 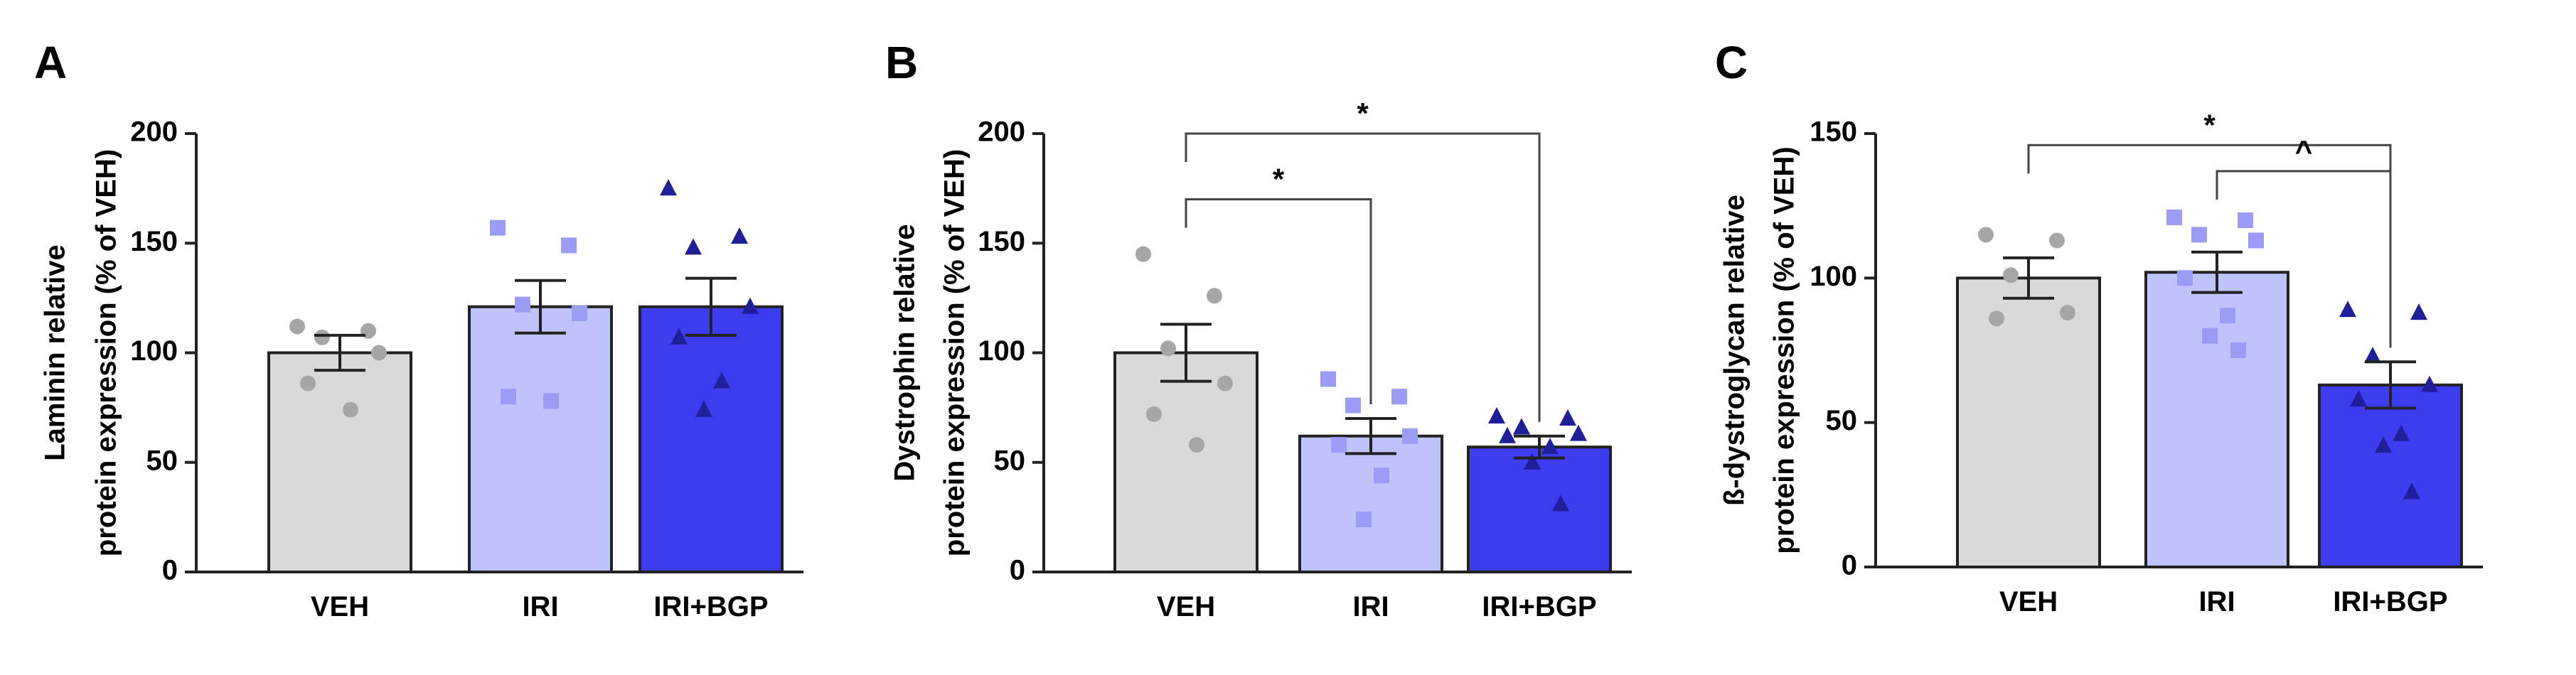 What do you see at coordinates (902, 62) in the screenshot?
I see `panel-label: B` at bounding box center [902, 62].